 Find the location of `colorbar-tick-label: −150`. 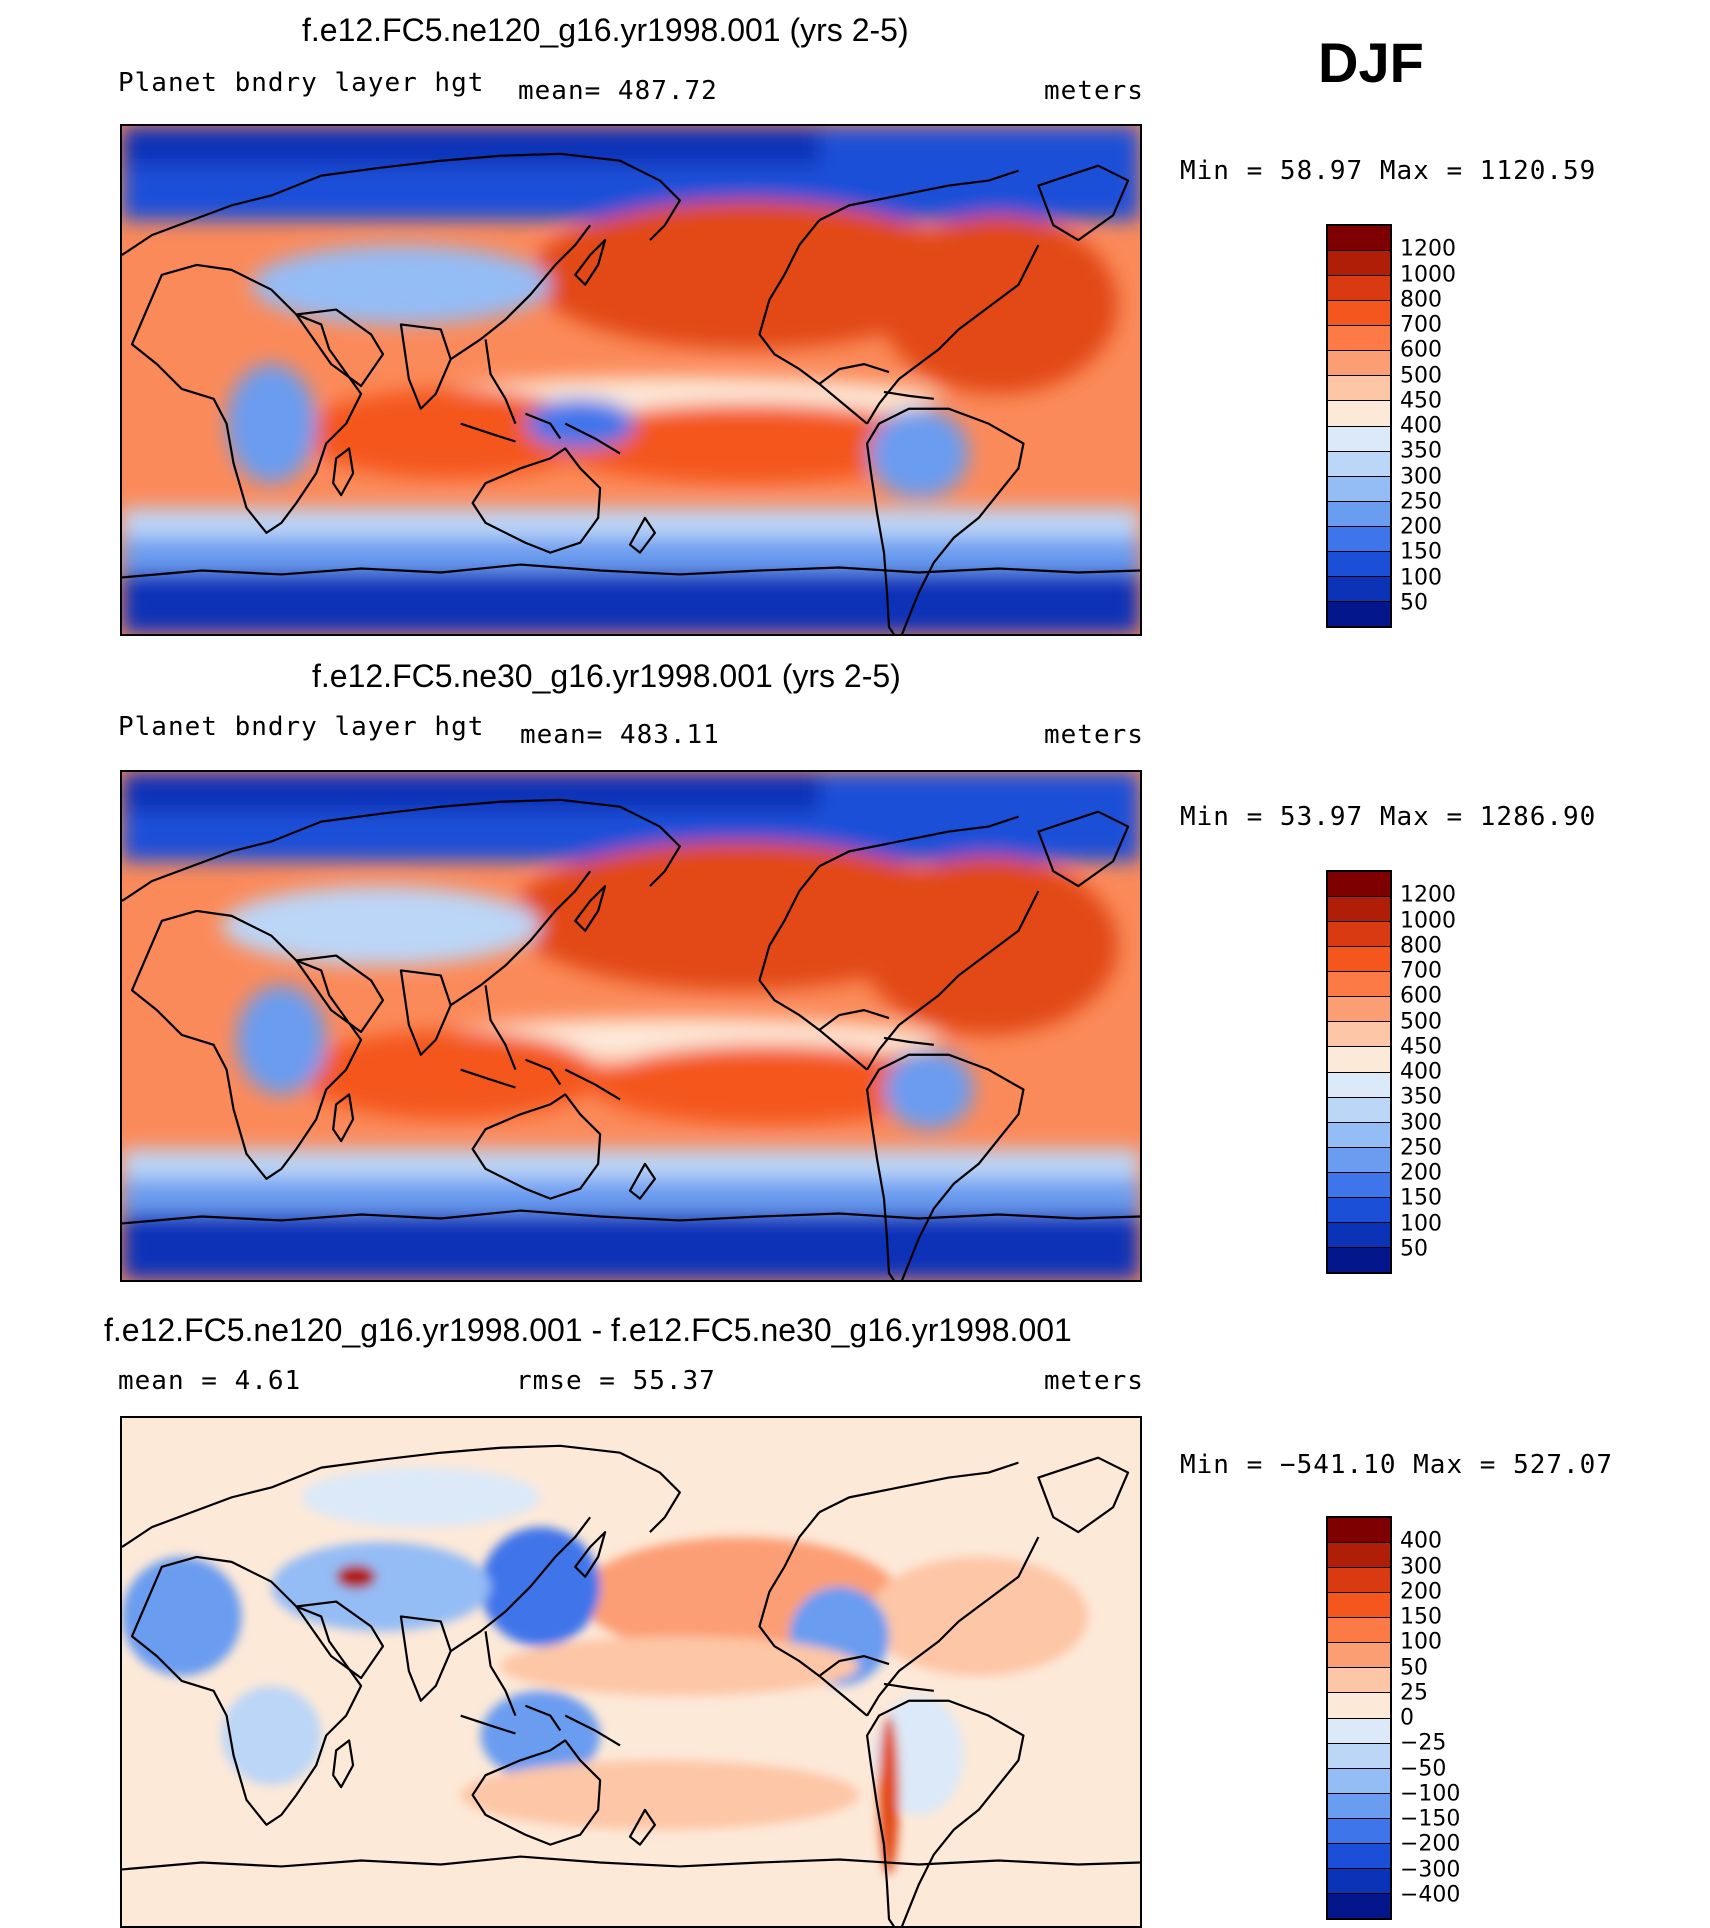

colorbar-tick-label: −150 is located at coordinates (1430, 1819).